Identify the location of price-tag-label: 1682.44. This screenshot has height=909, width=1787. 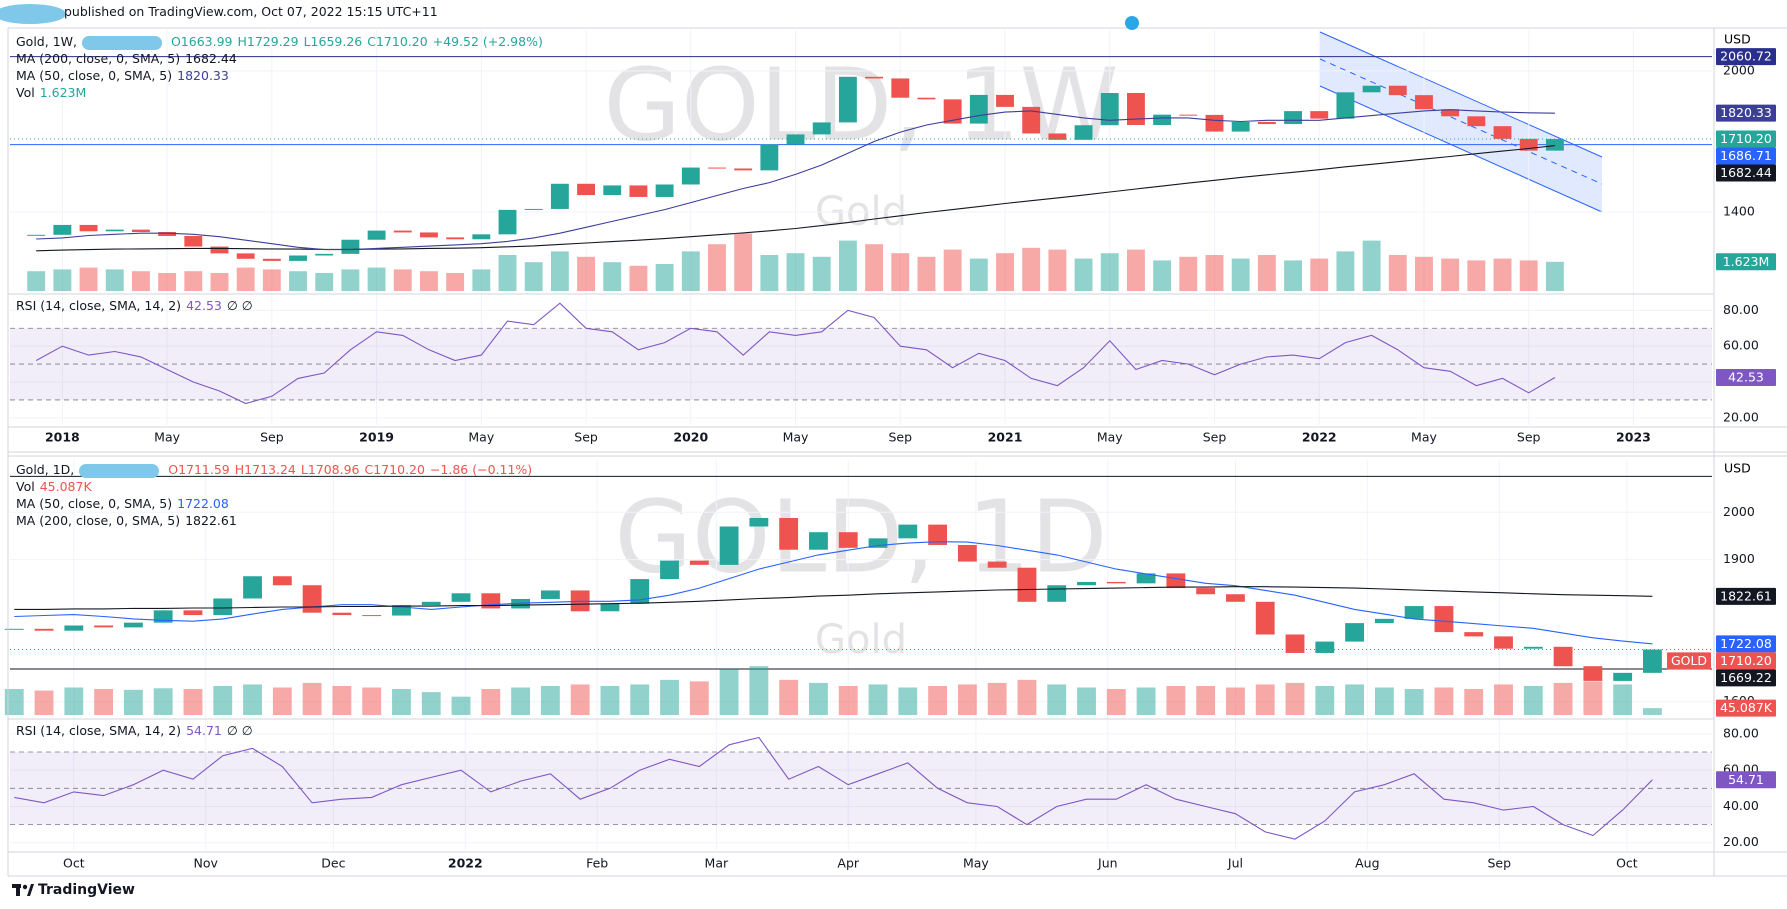
(1746, 172).